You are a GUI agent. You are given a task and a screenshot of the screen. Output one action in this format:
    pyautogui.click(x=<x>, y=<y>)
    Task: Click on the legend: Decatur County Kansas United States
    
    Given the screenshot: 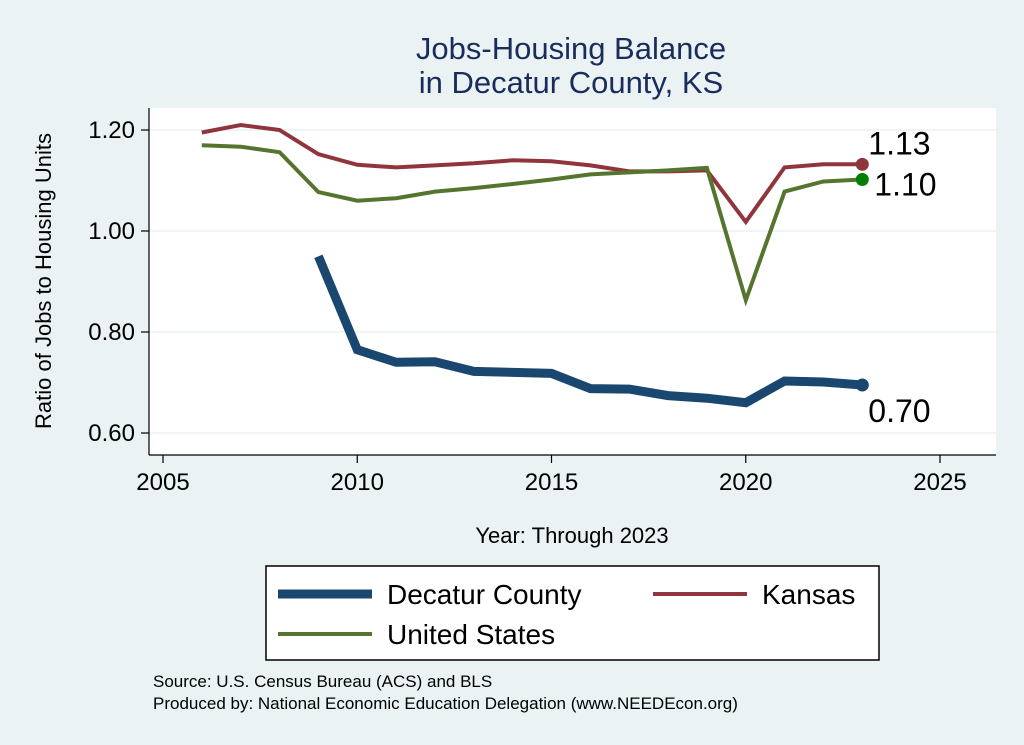 What is the action you would take?
    pyautogui.click(x=566, y=614)
    